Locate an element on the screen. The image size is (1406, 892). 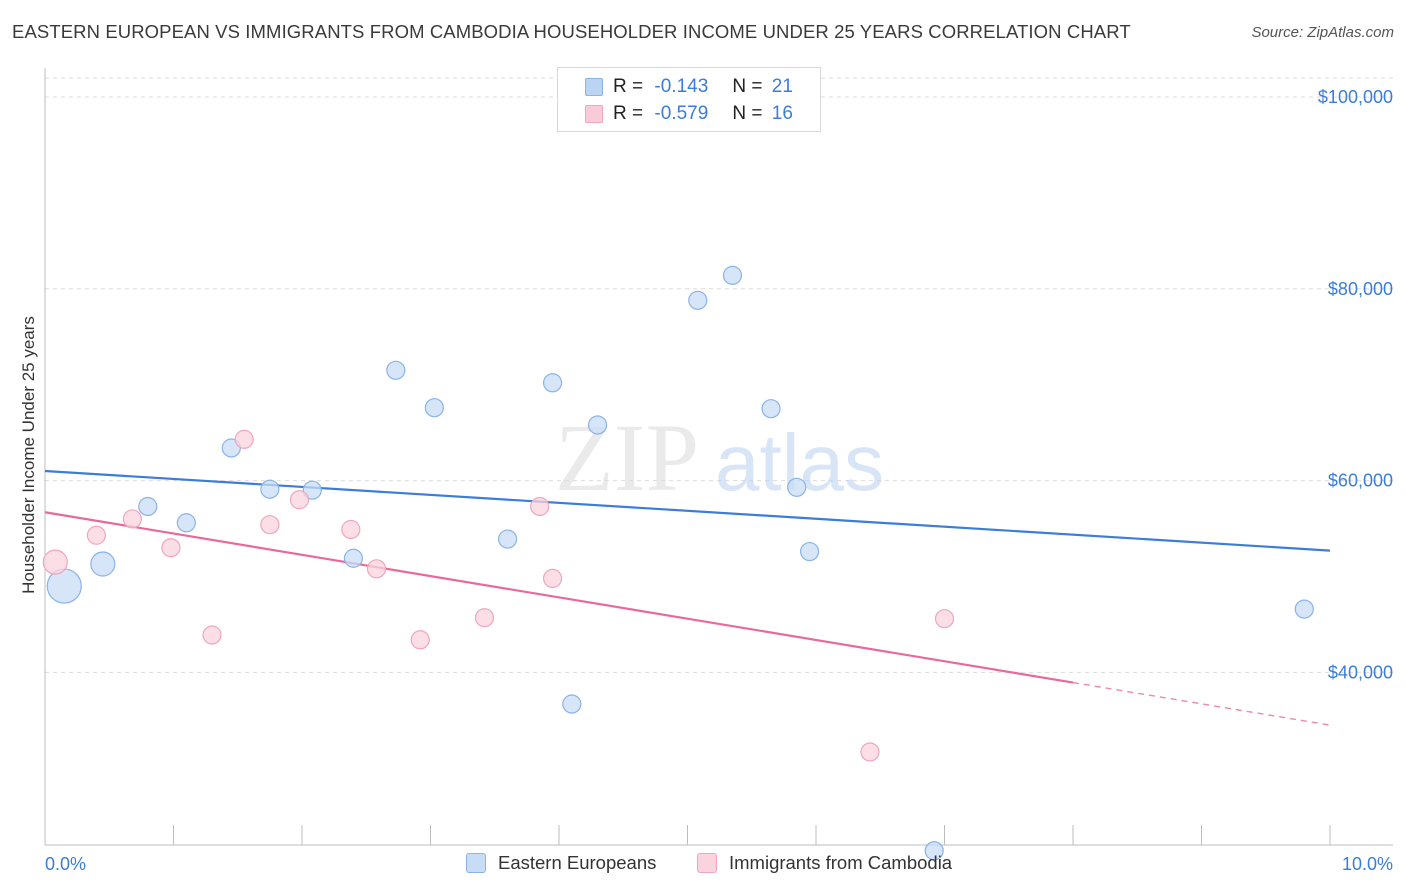
watermark-zip: ZIP is located at coordinates (627, 457).